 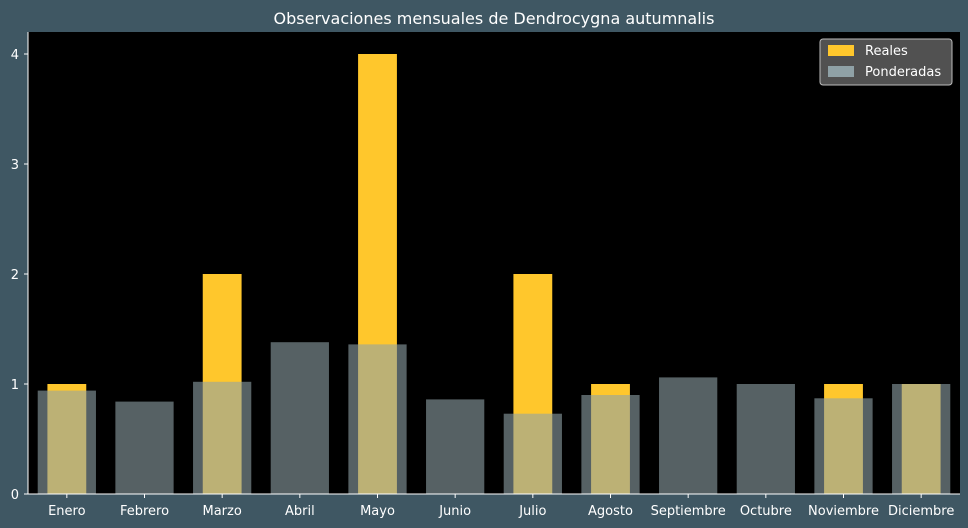 I want to click on bar-ponderadas-septiembre, so click(x=688, y=435).